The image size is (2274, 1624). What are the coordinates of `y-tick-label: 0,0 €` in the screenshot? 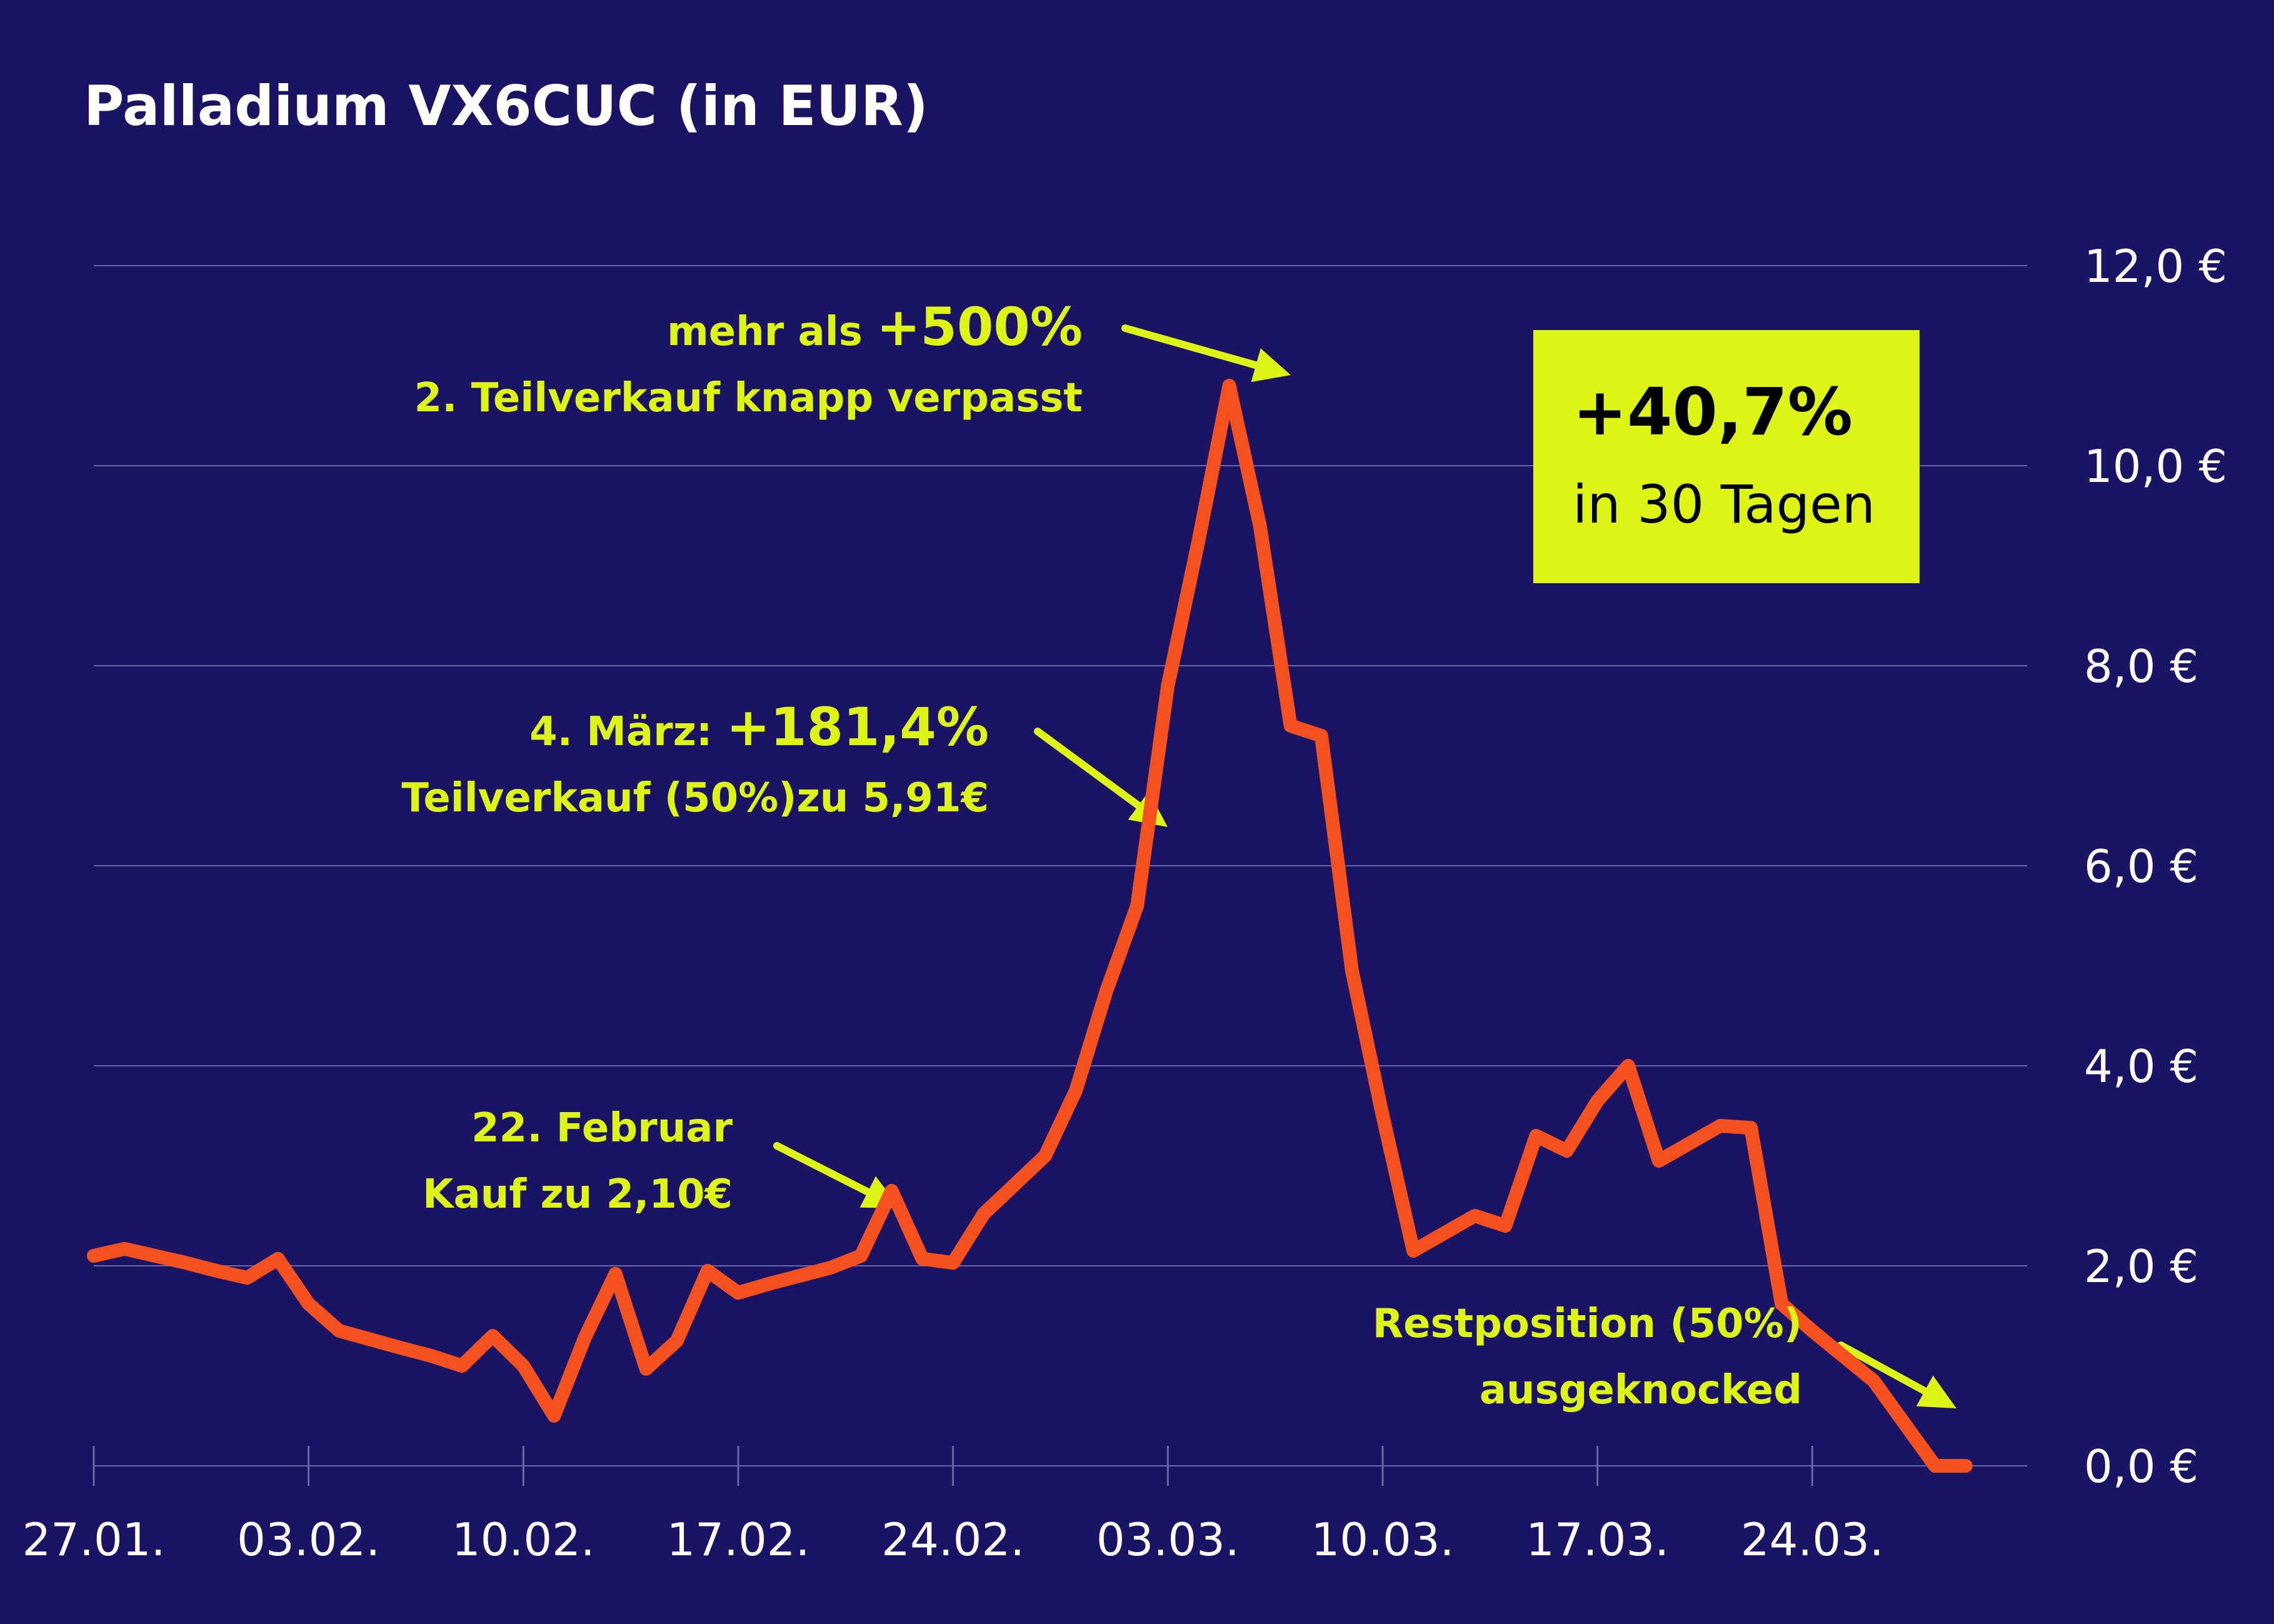 It's located at (2141, 1466).